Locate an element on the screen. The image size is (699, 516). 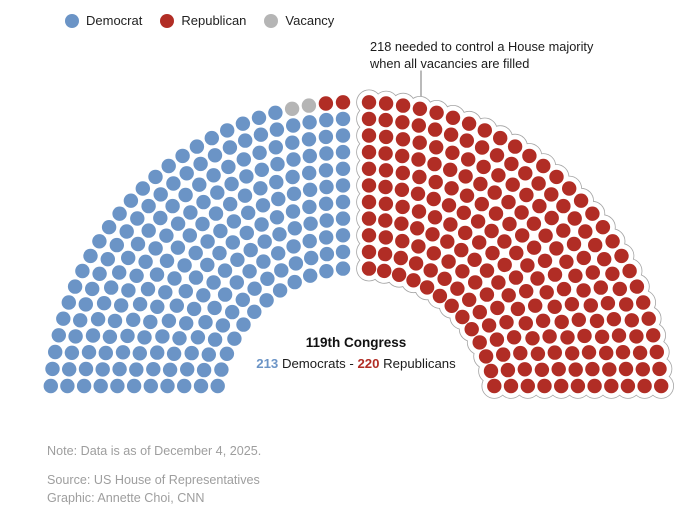
democrat-swatch-icon is located at coordinates (72, 20).